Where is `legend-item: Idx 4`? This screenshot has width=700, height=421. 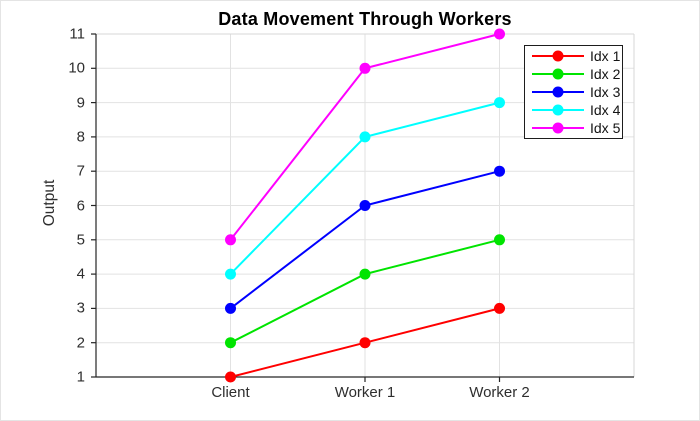
legend-item: Idx 4 is located at coordinates (576, 109).